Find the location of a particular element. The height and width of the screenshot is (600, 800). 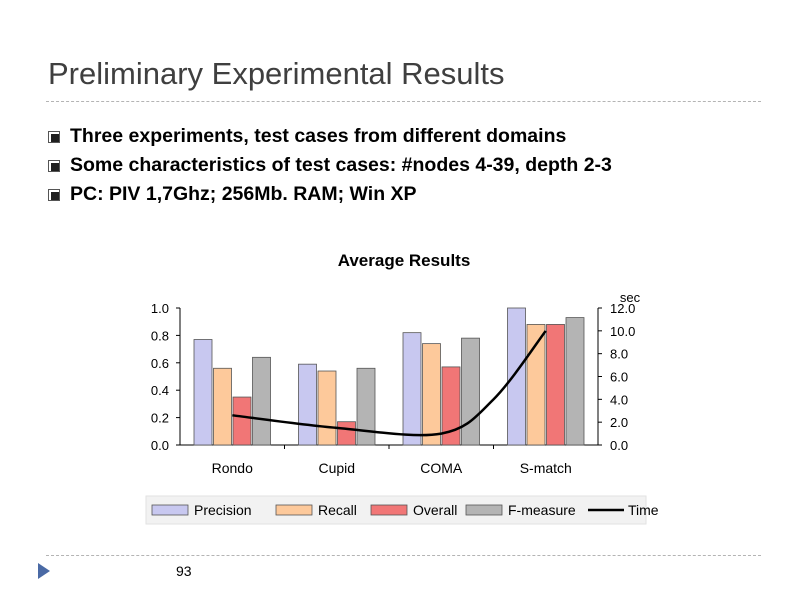

legend-label: Time is located at coordinates (643, 510).